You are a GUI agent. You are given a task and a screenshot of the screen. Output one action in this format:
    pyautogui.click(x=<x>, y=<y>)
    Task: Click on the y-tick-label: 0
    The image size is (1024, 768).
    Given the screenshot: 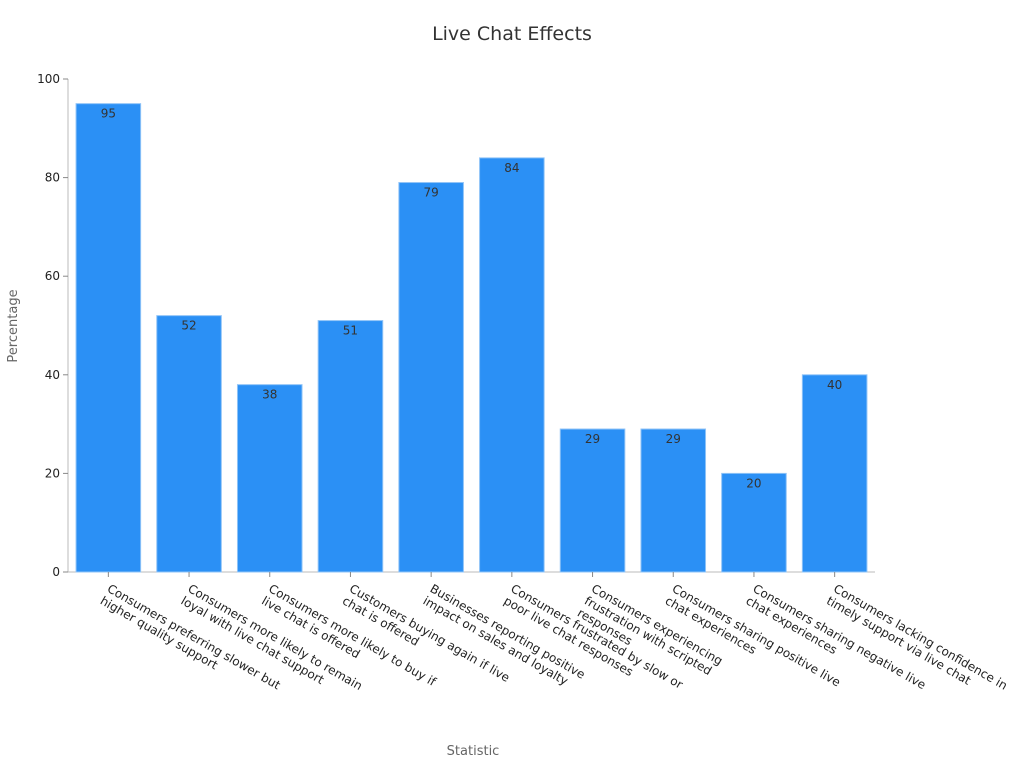 What is the action you would take?
    pyautogui.click(x=56, y=572)
    